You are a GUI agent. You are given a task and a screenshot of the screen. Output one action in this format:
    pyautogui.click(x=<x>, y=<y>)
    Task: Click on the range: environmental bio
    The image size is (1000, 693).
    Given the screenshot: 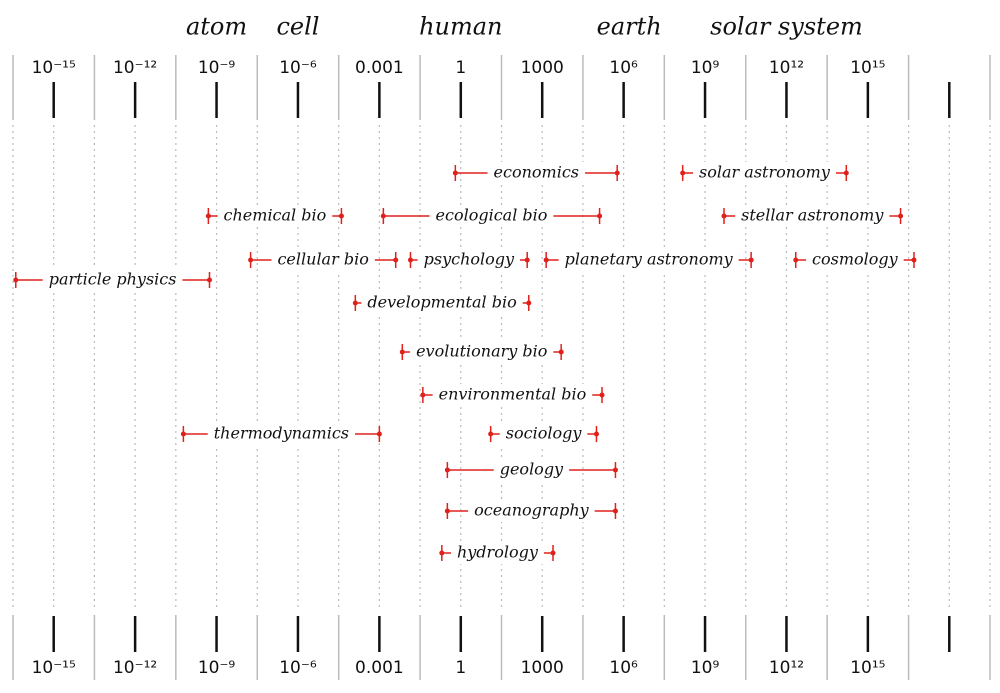 What is the action you would take?
    pyautogui.click(x=512, y=395)
    